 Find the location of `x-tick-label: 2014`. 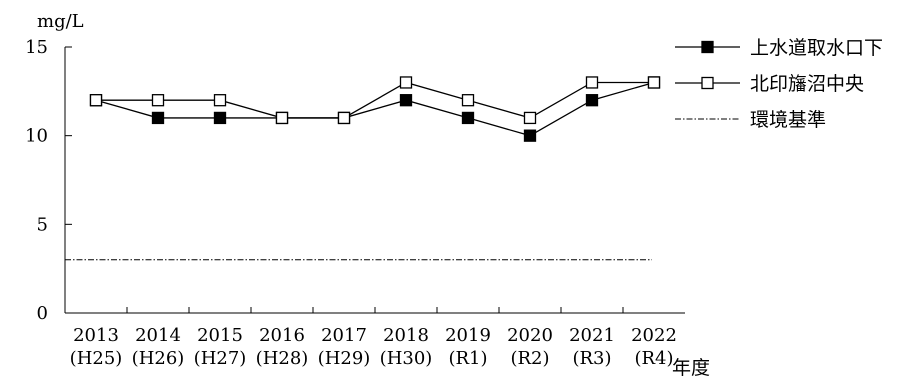

x-tick-label: 2014 is located at coordinates (158, 335).